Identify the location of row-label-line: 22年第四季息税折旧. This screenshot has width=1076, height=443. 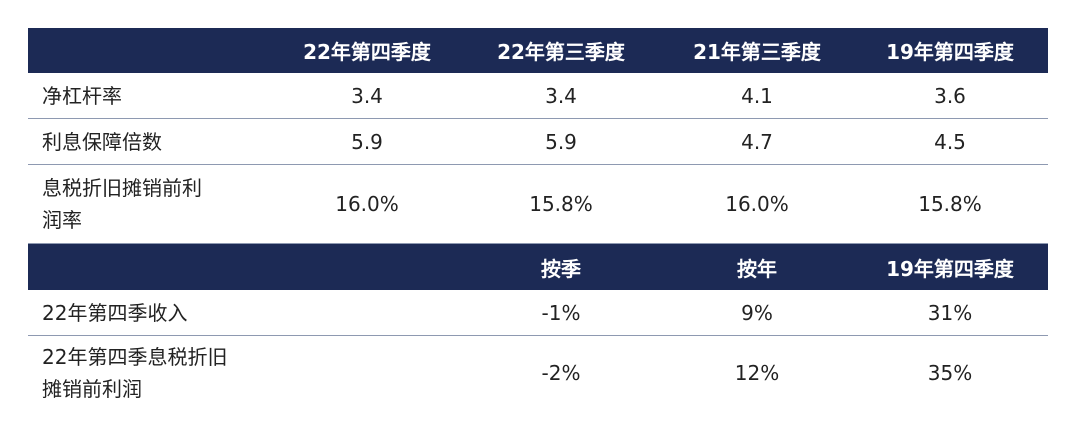
(135, 357).